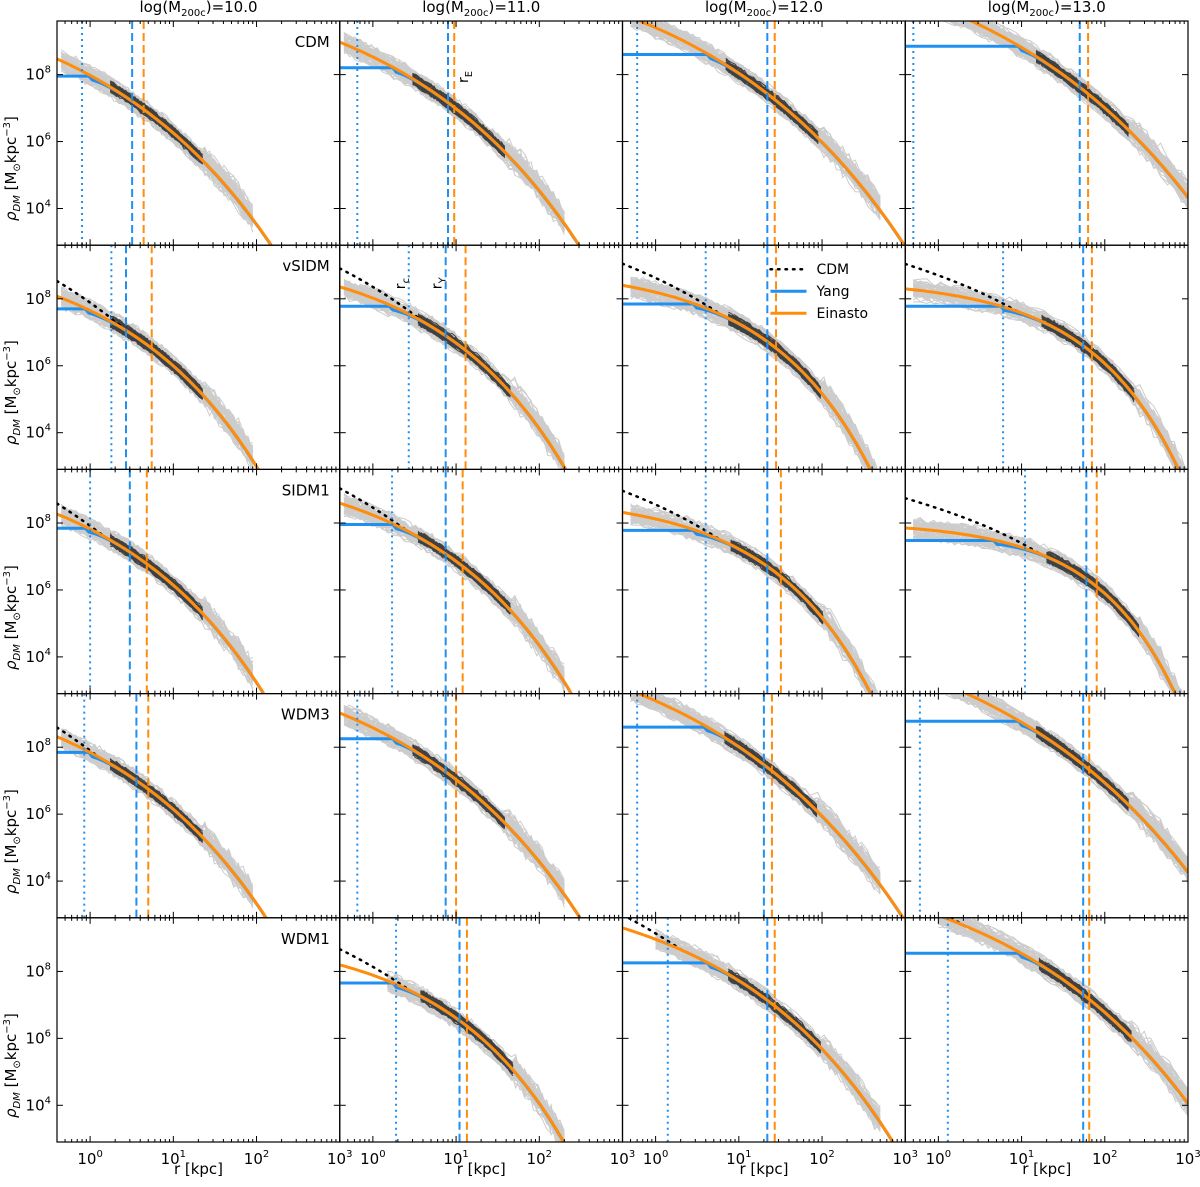 The height and width of the screenshot is (1187, 1200). I want to click on panel-r1-c3, so click(1046, 357).